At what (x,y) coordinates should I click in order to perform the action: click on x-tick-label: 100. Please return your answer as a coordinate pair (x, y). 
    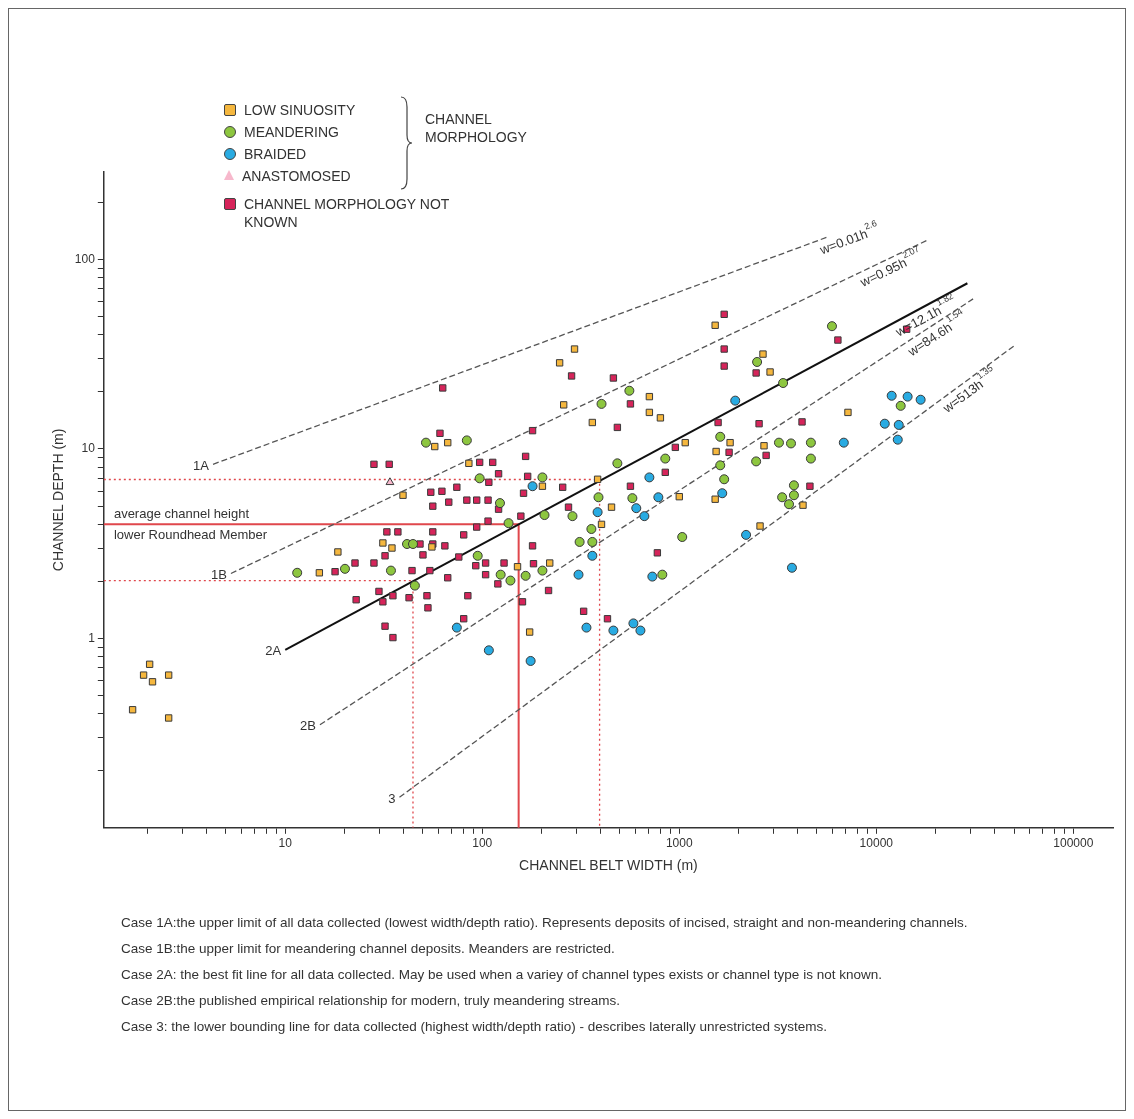
    Looking at the image, I should click on (482, 843).